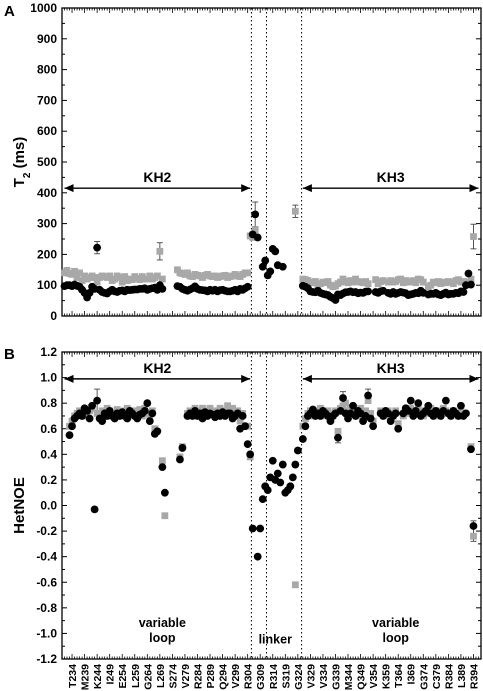 The width and height of the screenshot is (483, 691). I want to click on x-tick-label: E254, so click(123, 676).